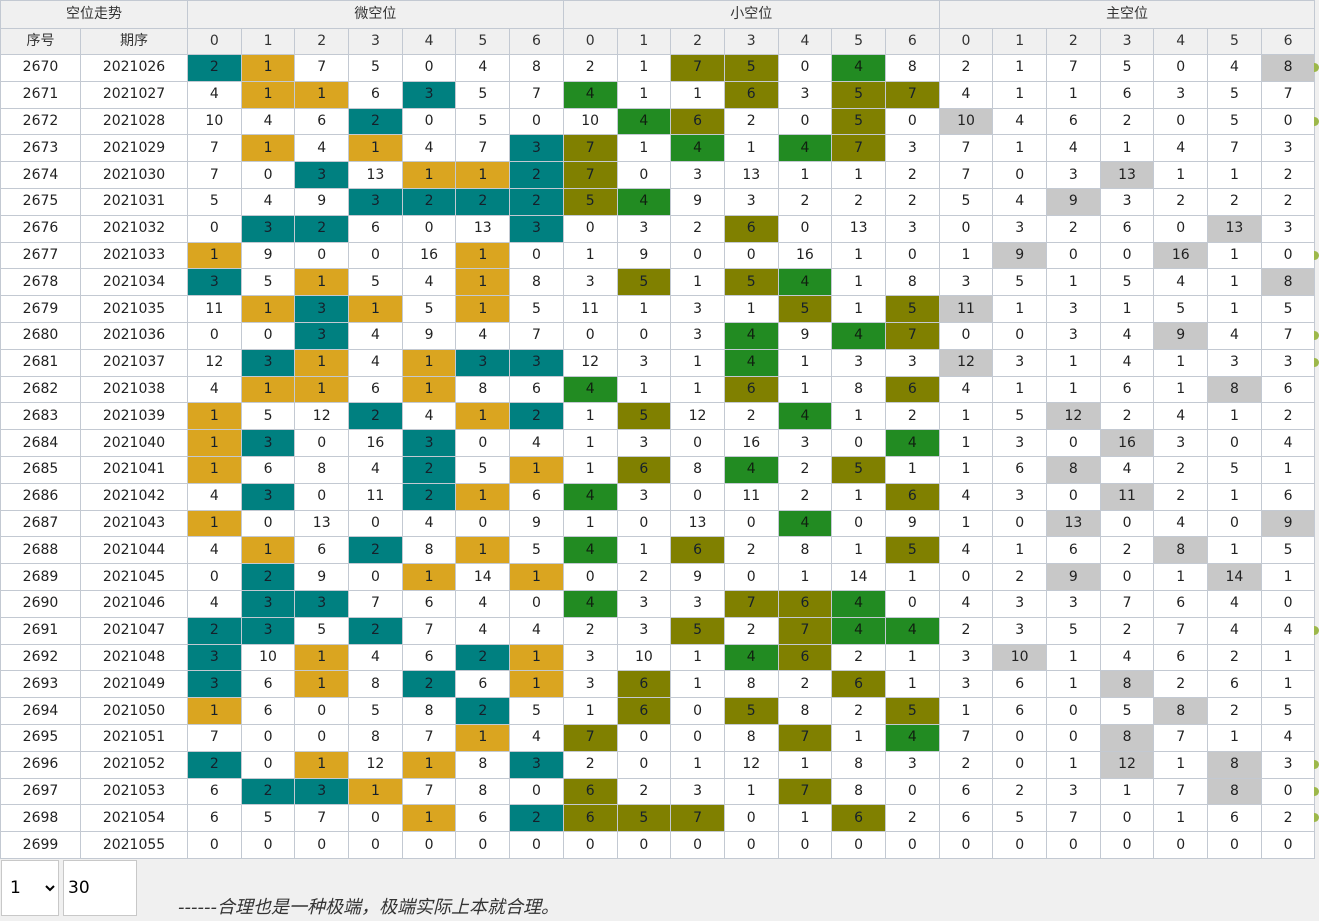 This screenshot has width=1319, height=921. What do you see at coordinates (375, 201) in the screenshot?
I see `micro-cell: 3` at bounding box center [375, 201].